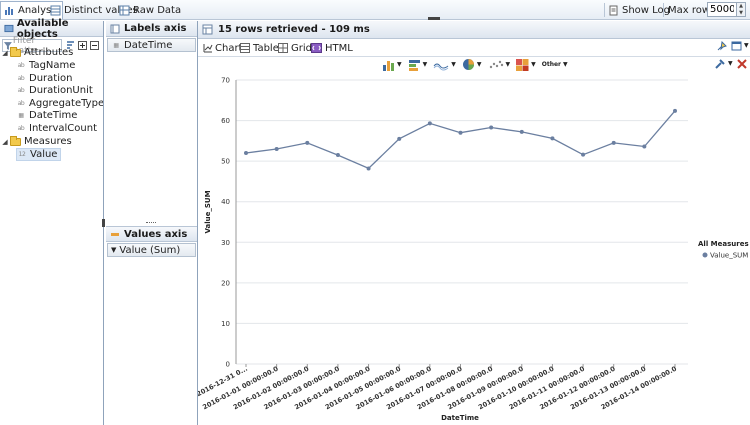 Image resolution: width=750 pixels, height=425 pixels. Describe the element at coordinates (24, 45) in the screenshot. I see `filter-placeholder: Filter patte` at that location.